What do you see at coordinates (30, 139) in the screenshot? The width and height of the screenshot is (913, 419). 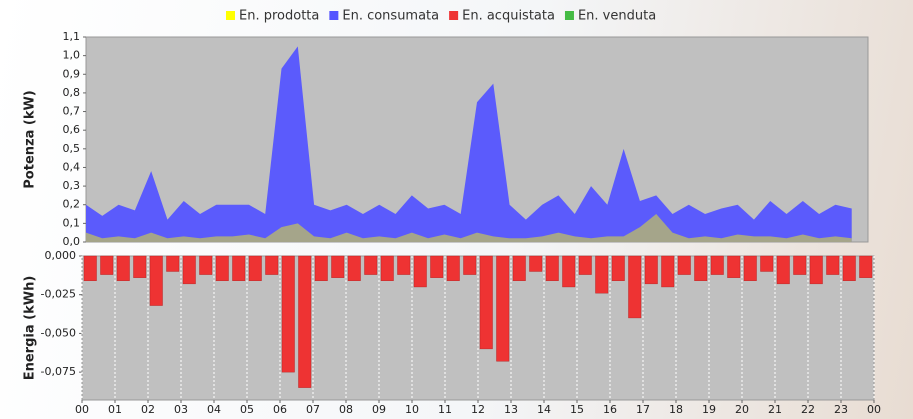 I see `y-axis-title: Potenza (kW)` at bounding box center [30, 139].